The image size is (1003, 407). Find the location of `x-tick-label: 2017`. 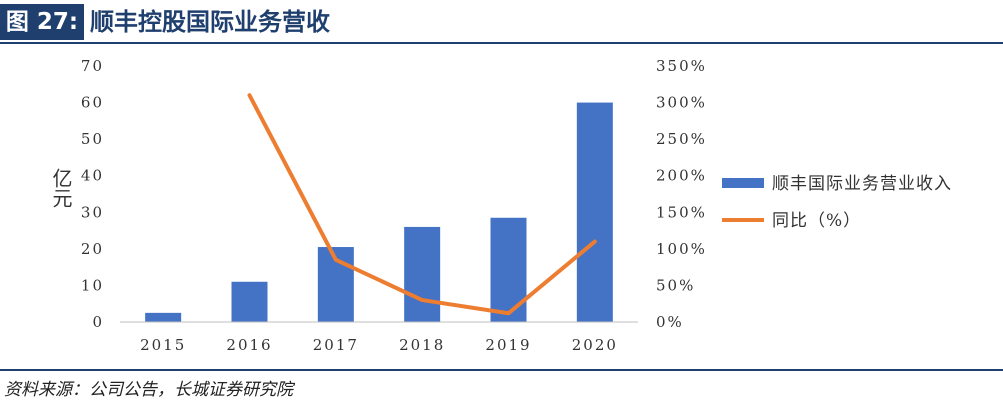

x-tick-label: 2017 is located at coordinates (336, 345).